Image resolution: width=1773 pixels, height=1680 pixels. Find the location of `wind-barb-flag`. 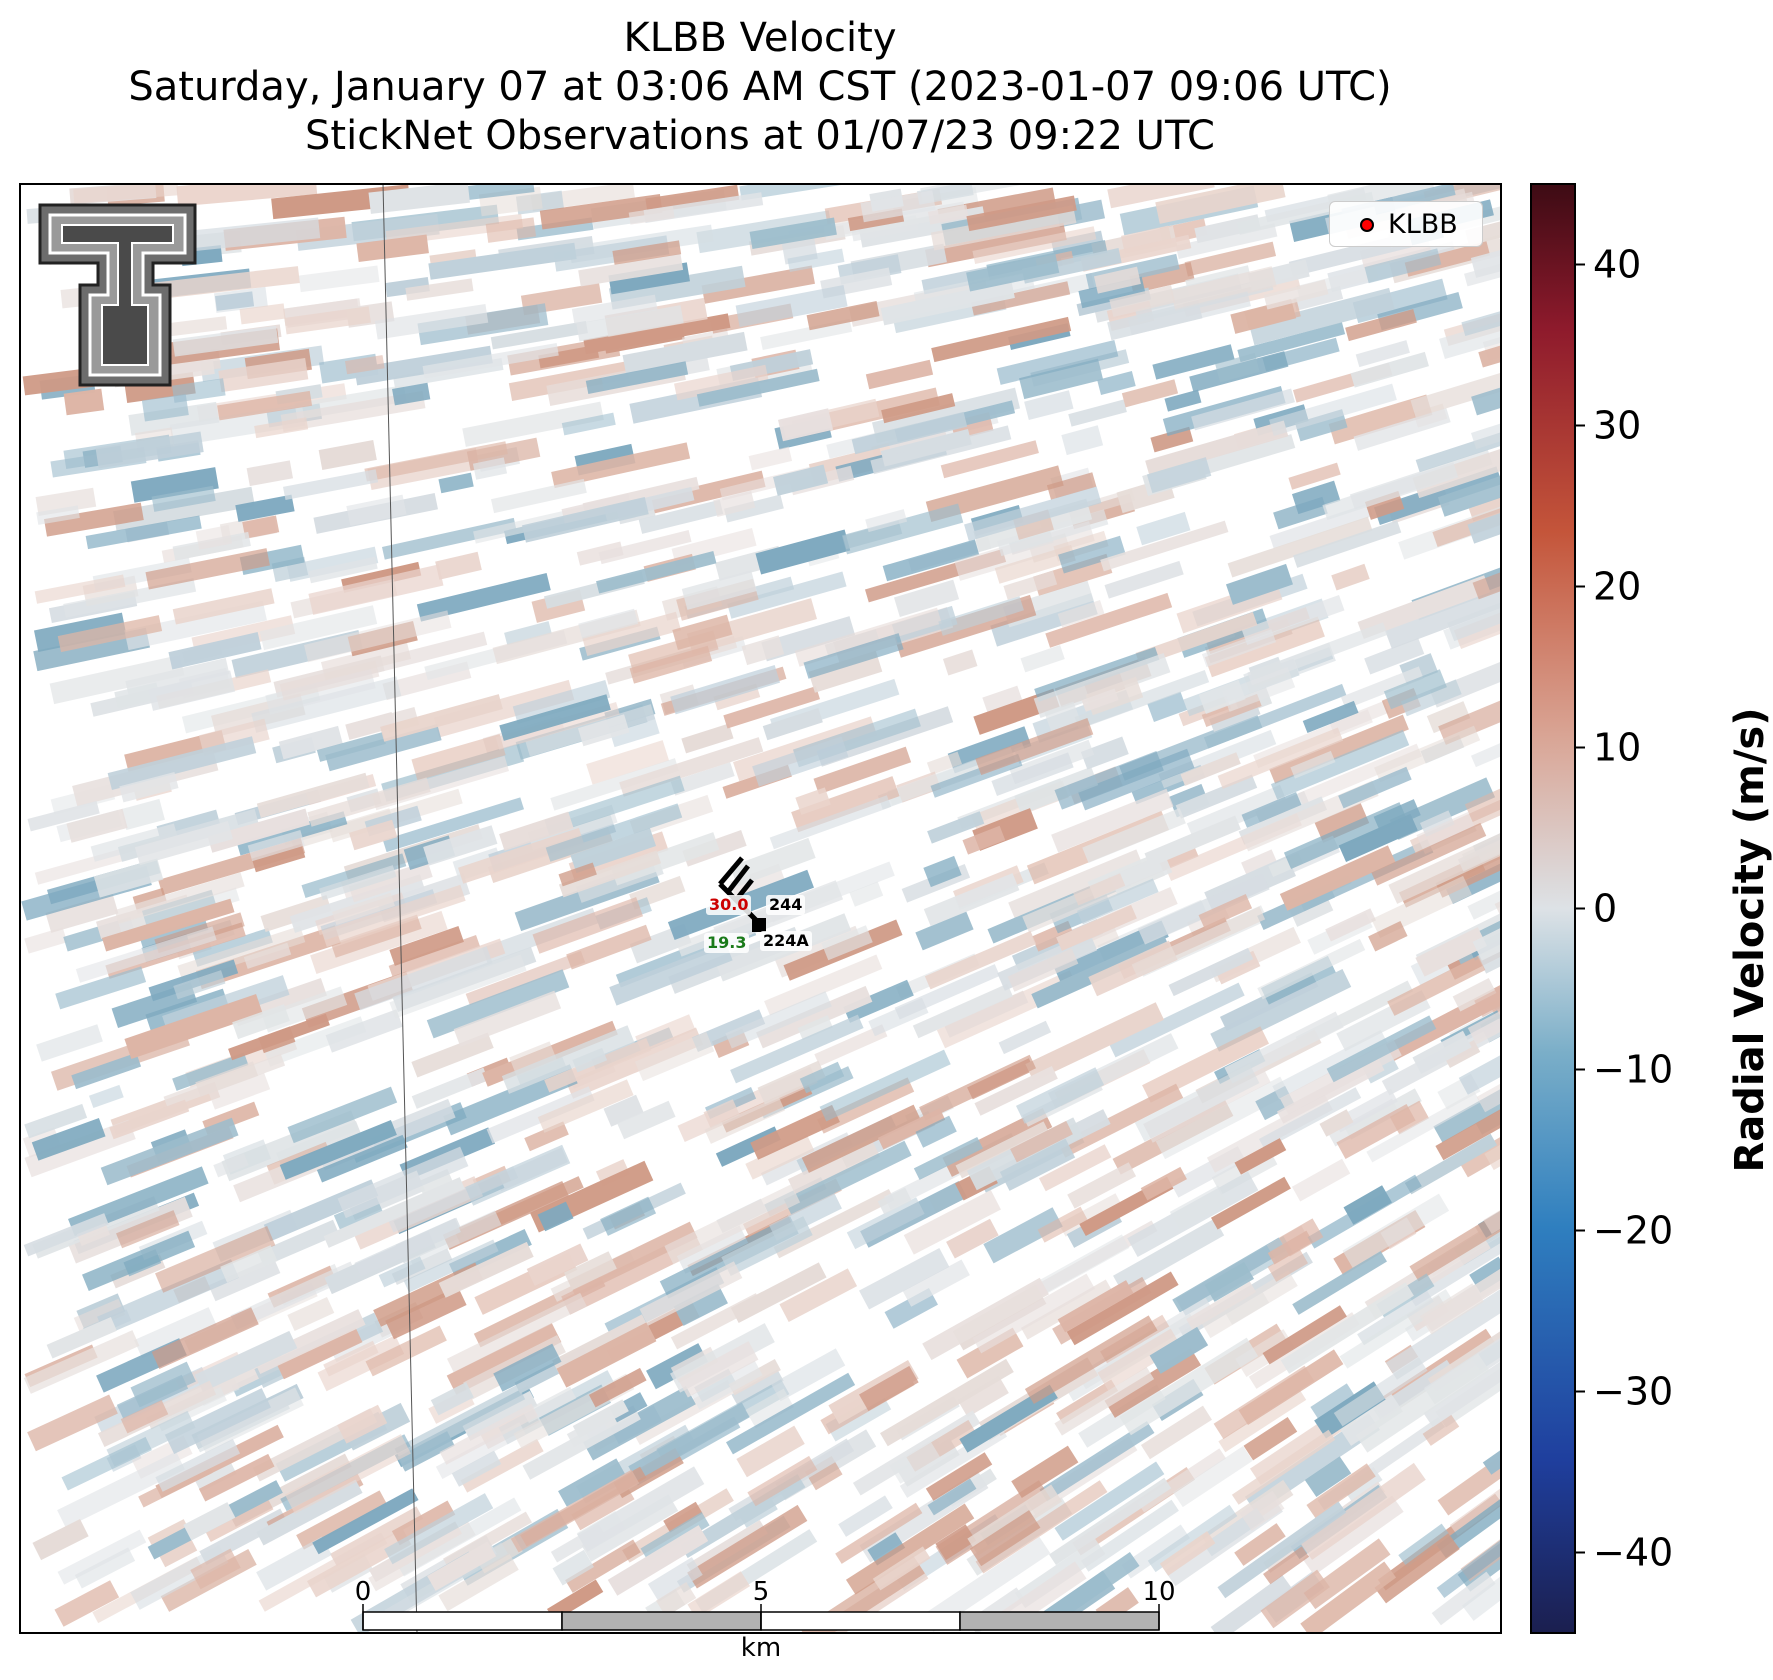

wind-barb-flag is located at coordinates (731, 871).